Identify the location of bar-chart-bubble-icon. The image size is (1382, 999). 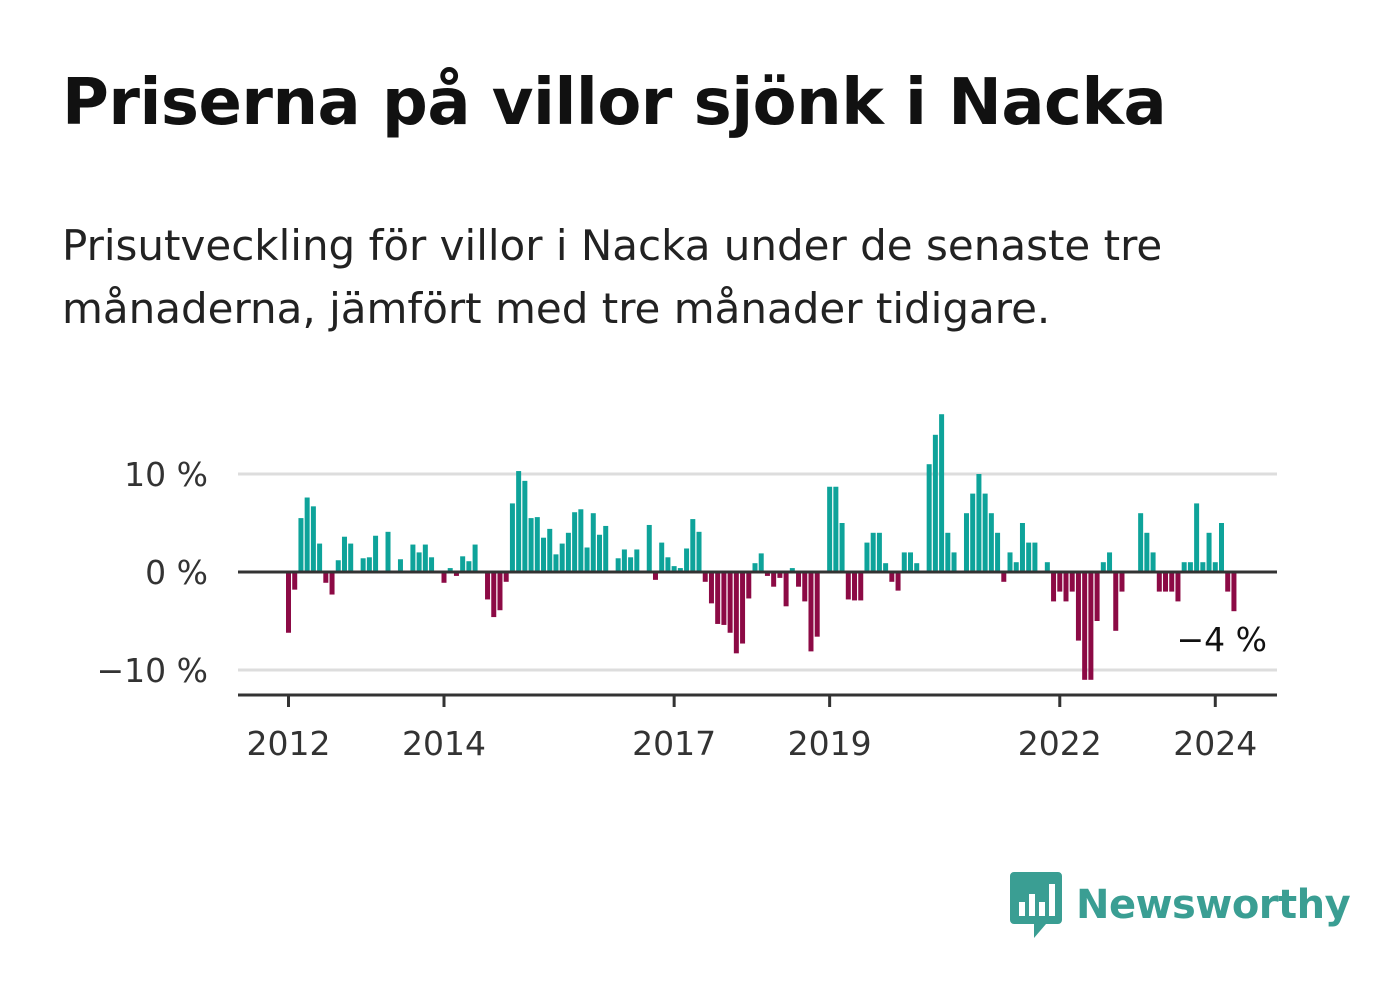
(1036, 905).